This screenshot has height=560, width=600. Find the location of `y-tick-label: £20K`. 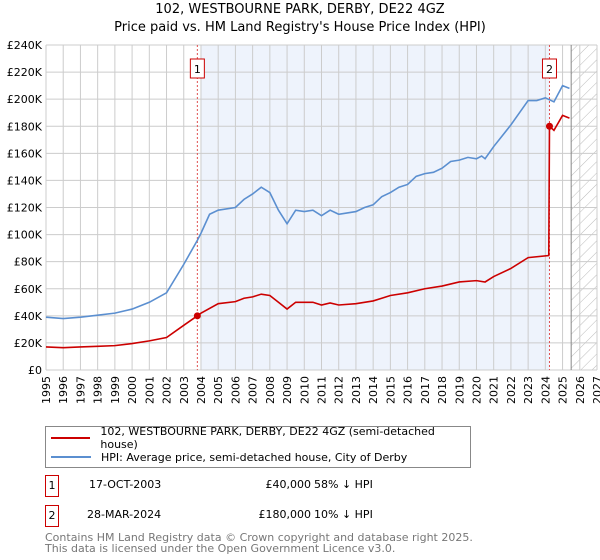

y-tick-label: £20K is located at coordinates (28, 343).